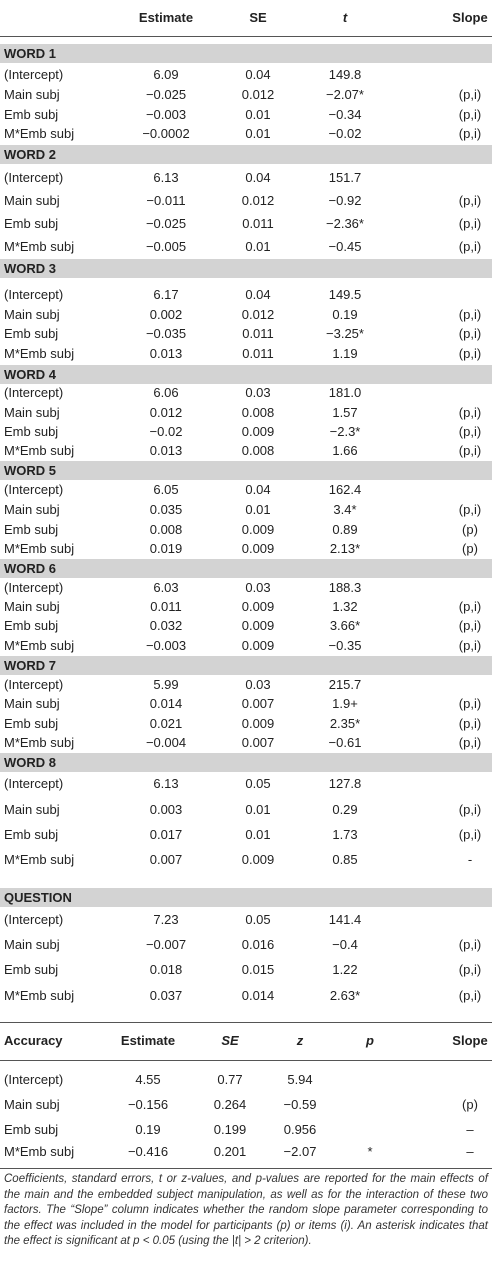  I want to click on column-header: Estimate, so click(148, 1040).